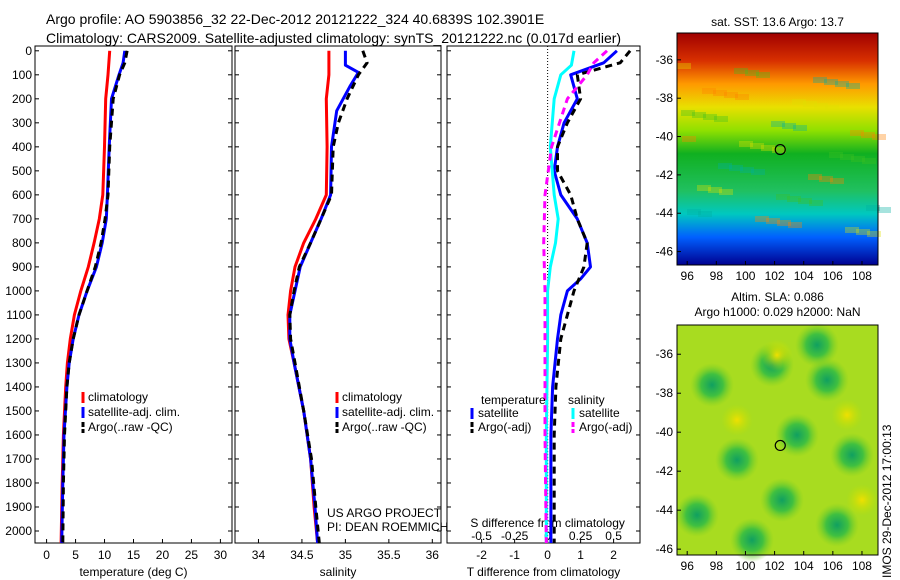 The width and height of the screenshot is (900, 580). Describe the element at coordinates (338, 572) in the screenshot. I see `x-axis-label: salinity` at that location.